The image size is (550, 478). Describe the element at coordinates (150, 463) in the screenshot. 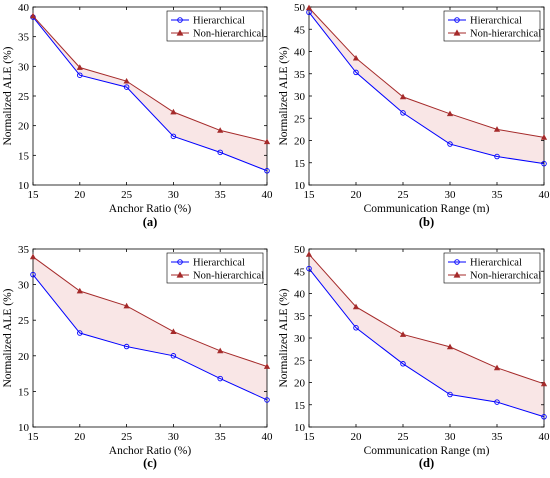

I see `panel-caption: (c)` at that location.